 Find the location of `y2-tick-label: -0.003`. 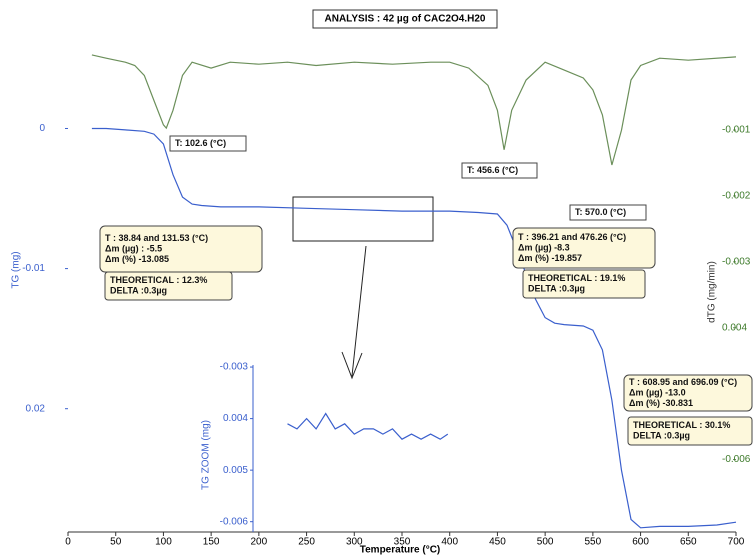

y2-tick-label: -0.003 is located at coordinates (736, 261).